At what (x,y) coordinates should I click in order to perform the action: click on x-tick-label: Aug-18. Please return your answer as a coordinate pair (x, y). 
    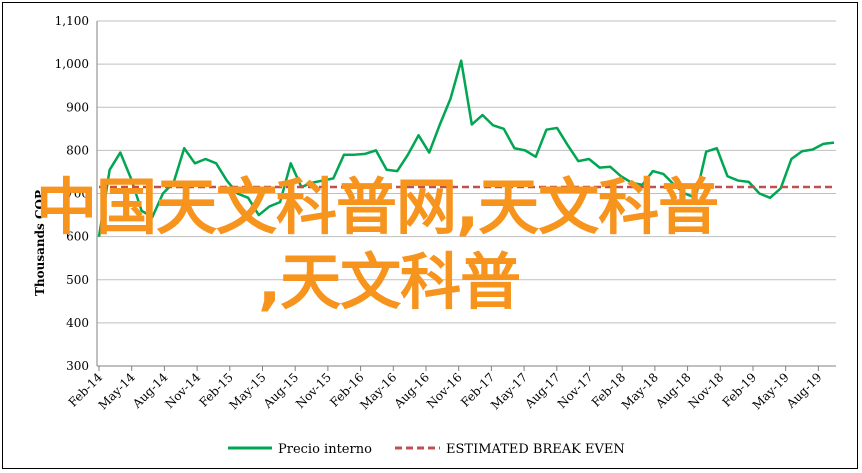
    Looking at the image, I should click on (672, 390).